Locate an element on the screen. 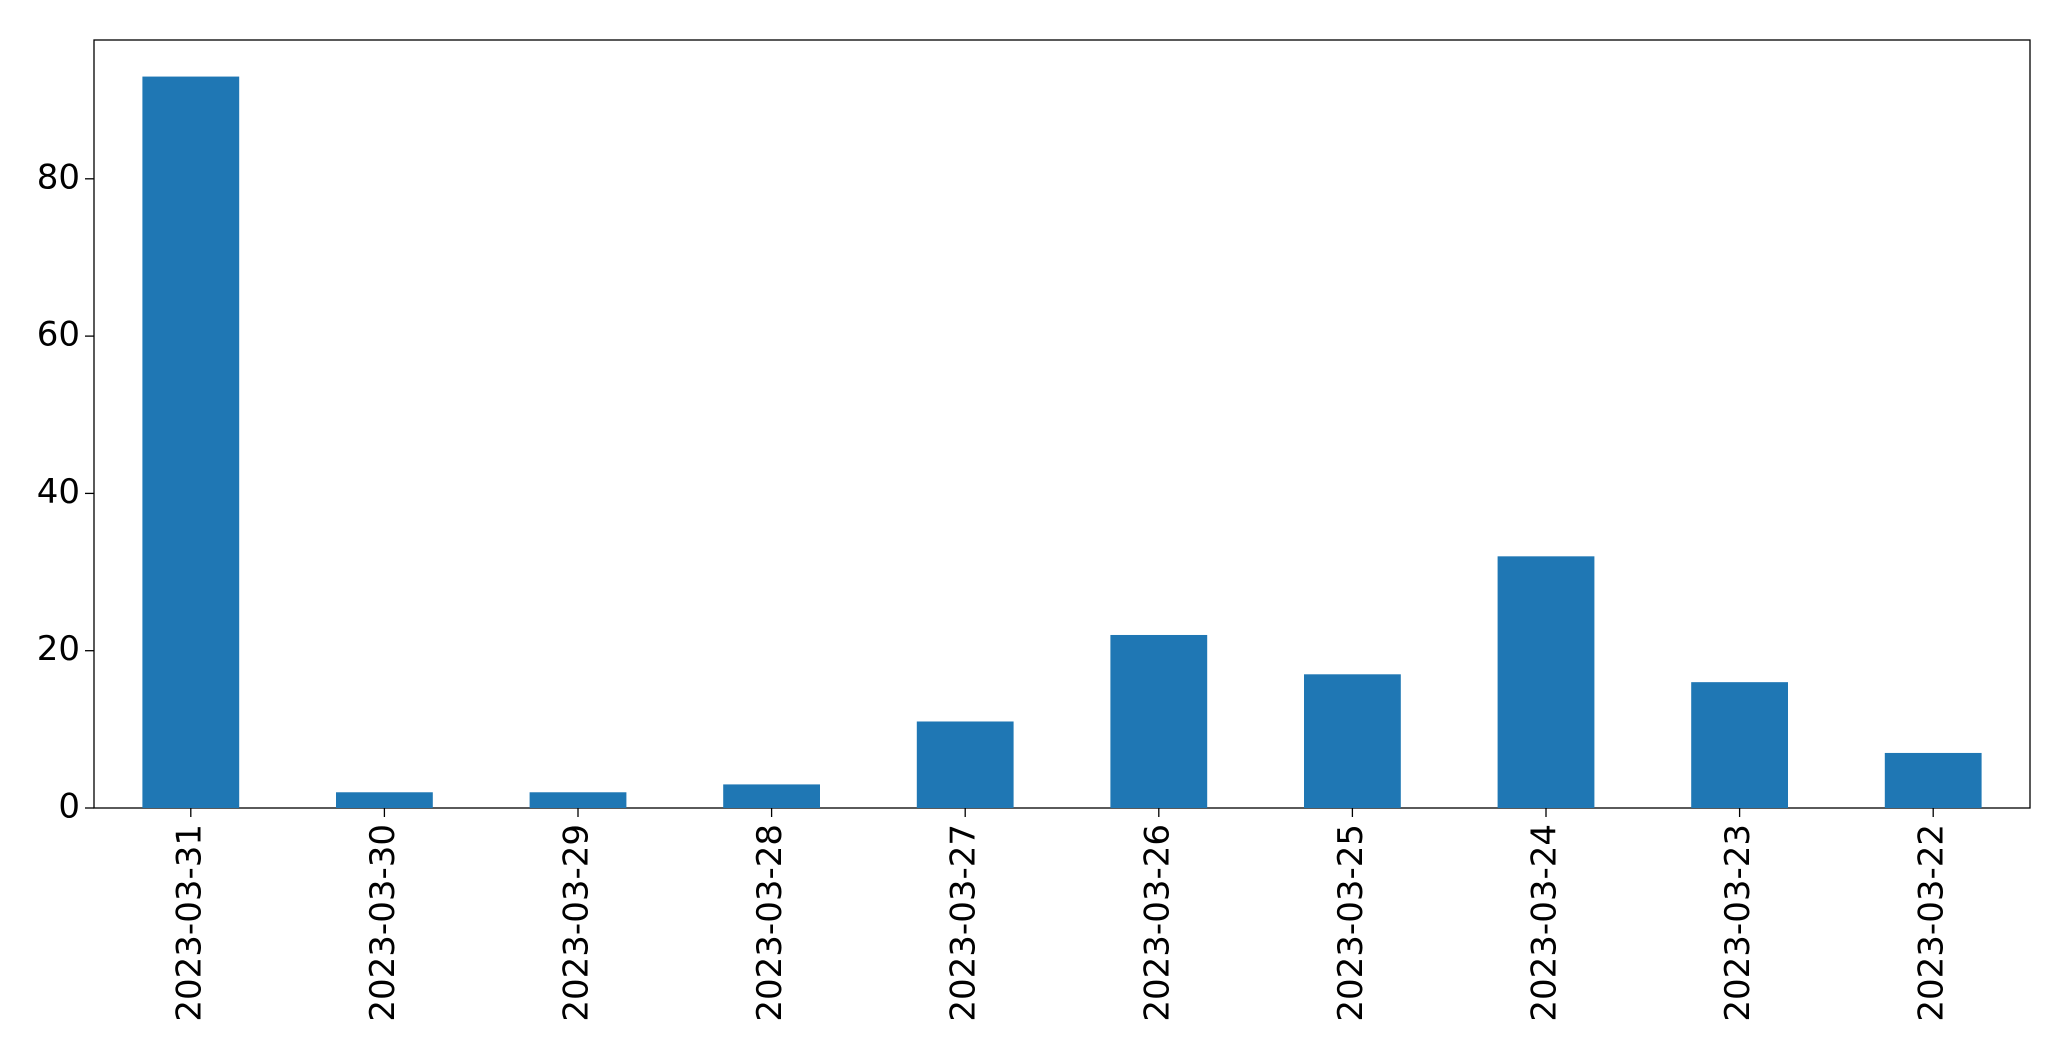  x-tick-label: 2023-03-24 is located at coordinates (1545, 923).